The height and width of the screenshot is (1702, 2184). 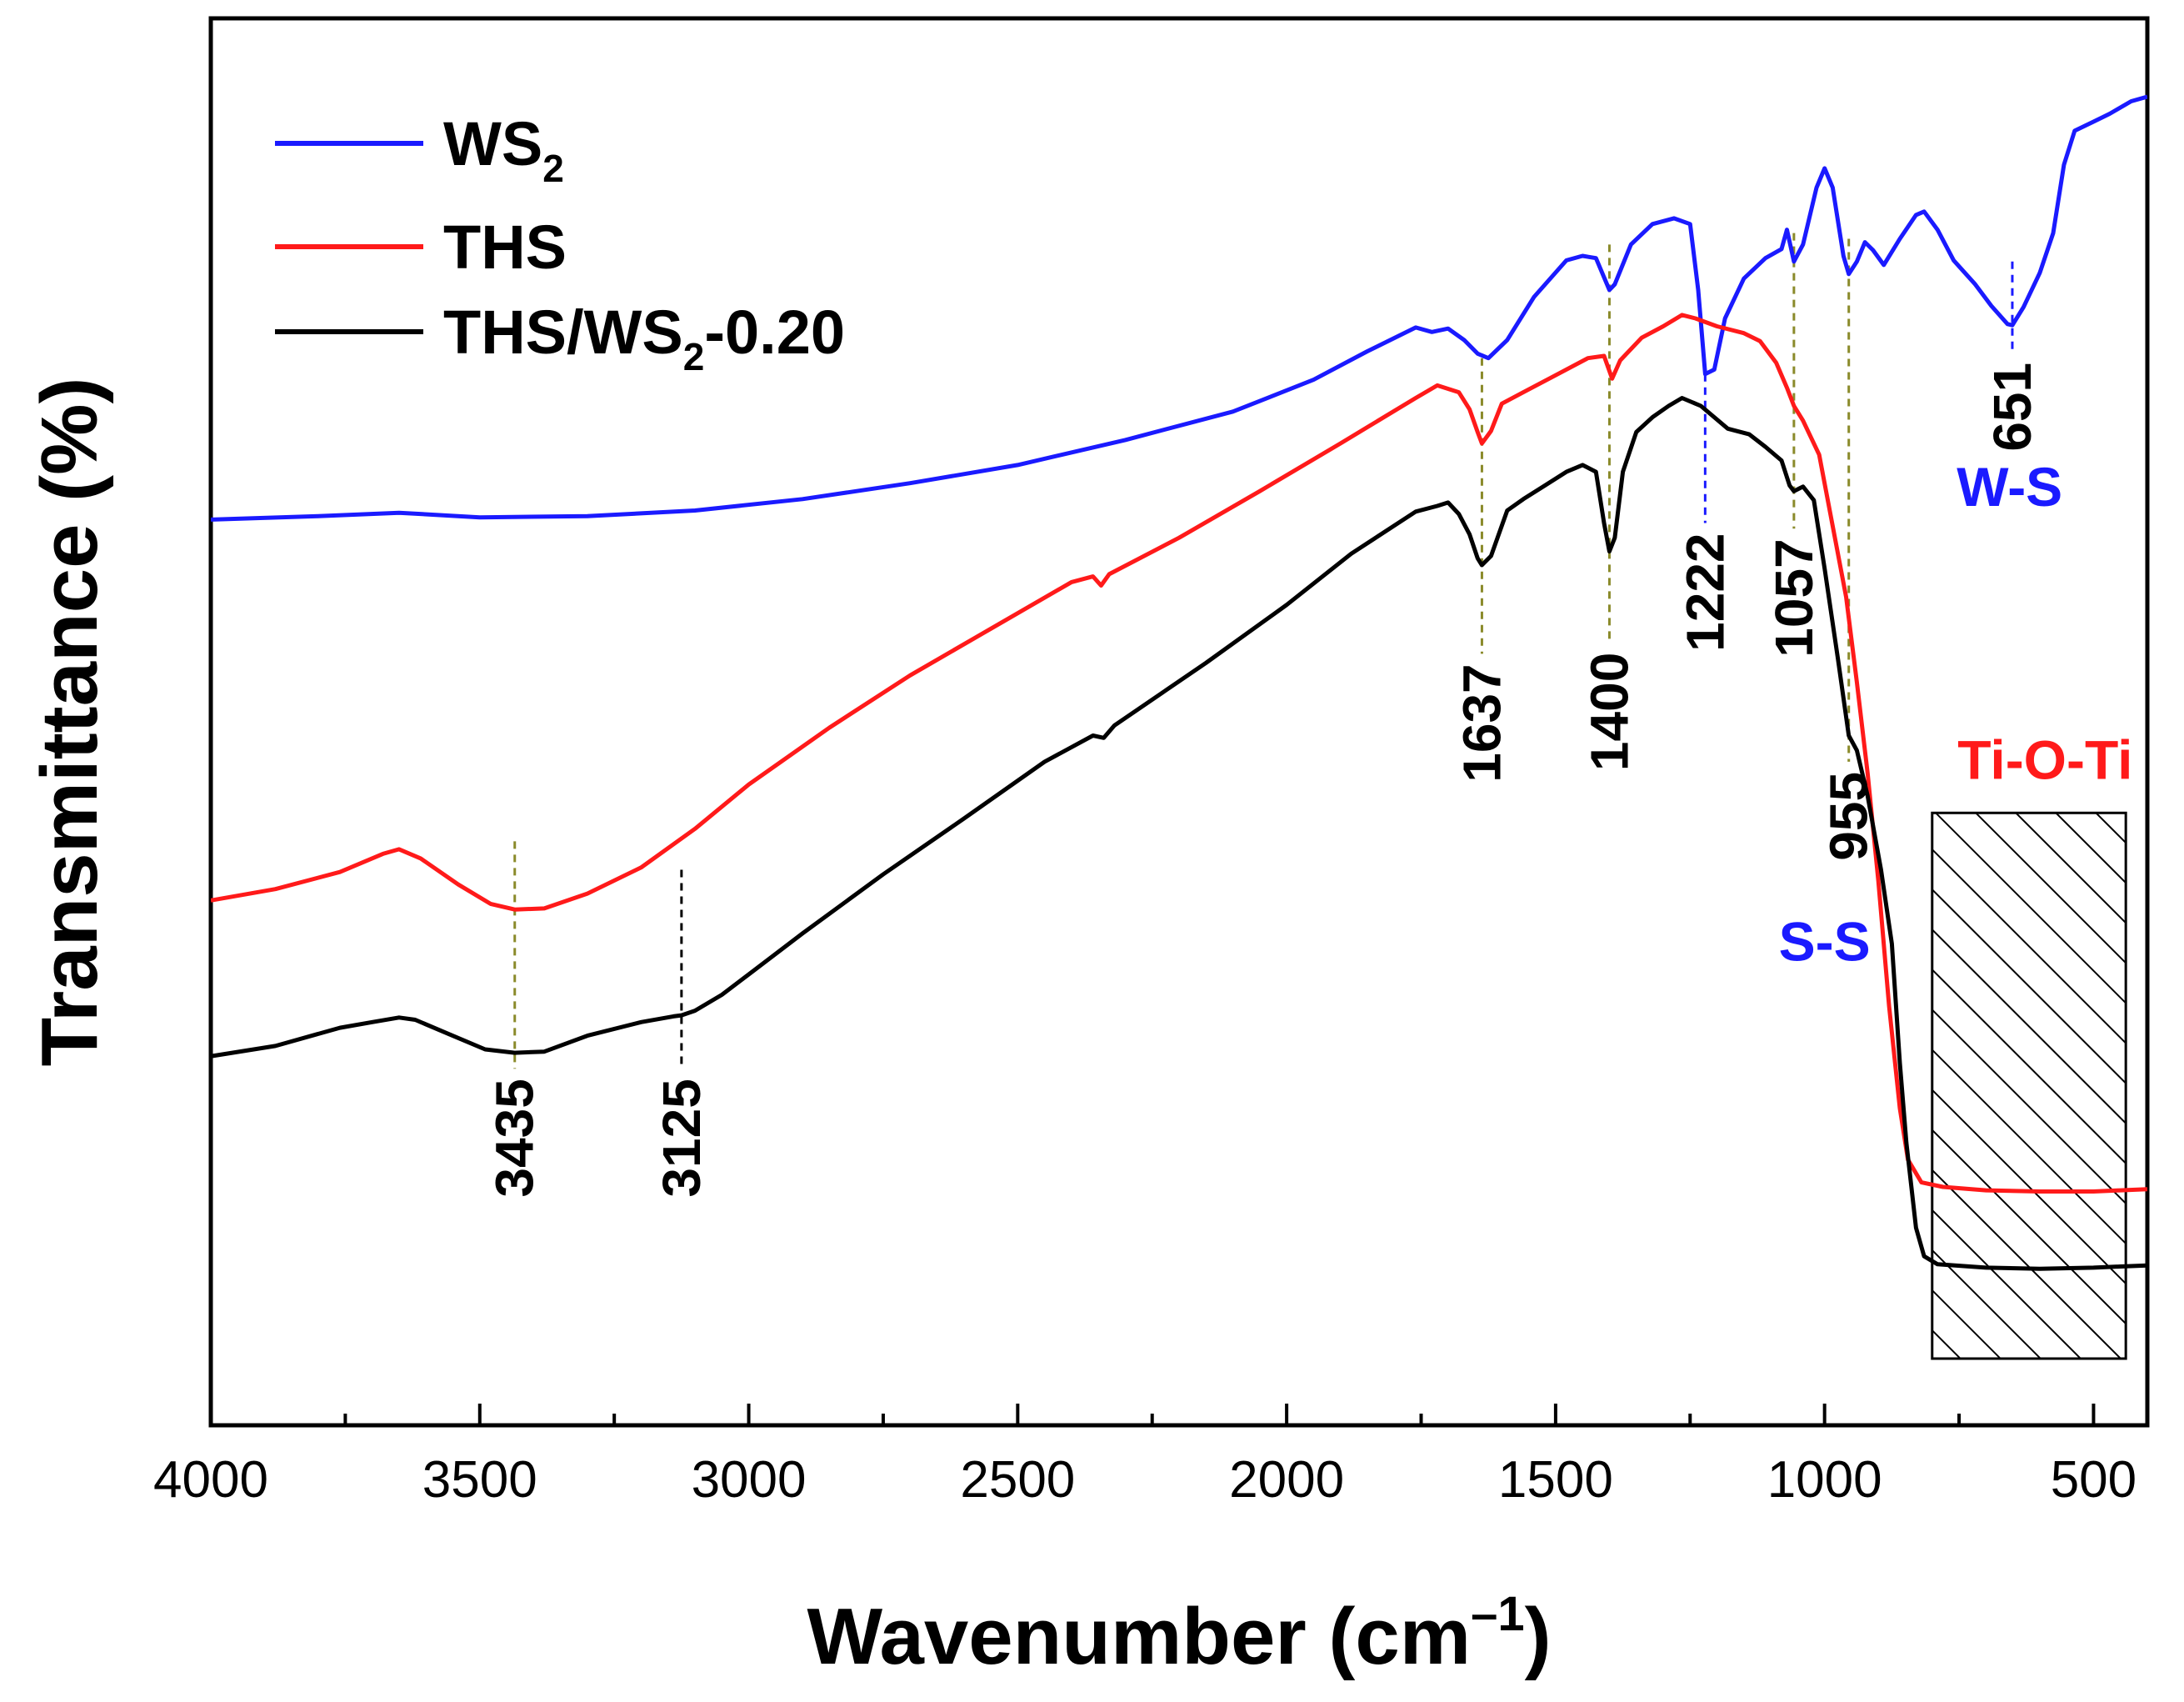 What do you see at coordinates (1609, 712) in the screenshot?
I see `peak-label-1400: 1400` at bounding box center [1609, 712].